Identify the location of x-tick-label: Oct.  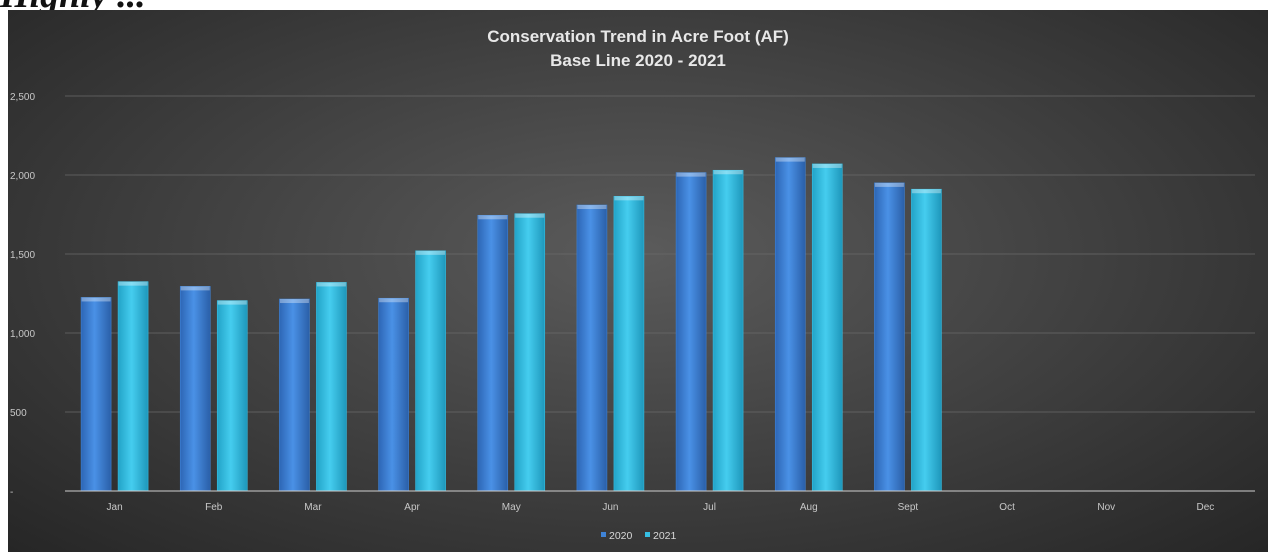
(1007, 507).